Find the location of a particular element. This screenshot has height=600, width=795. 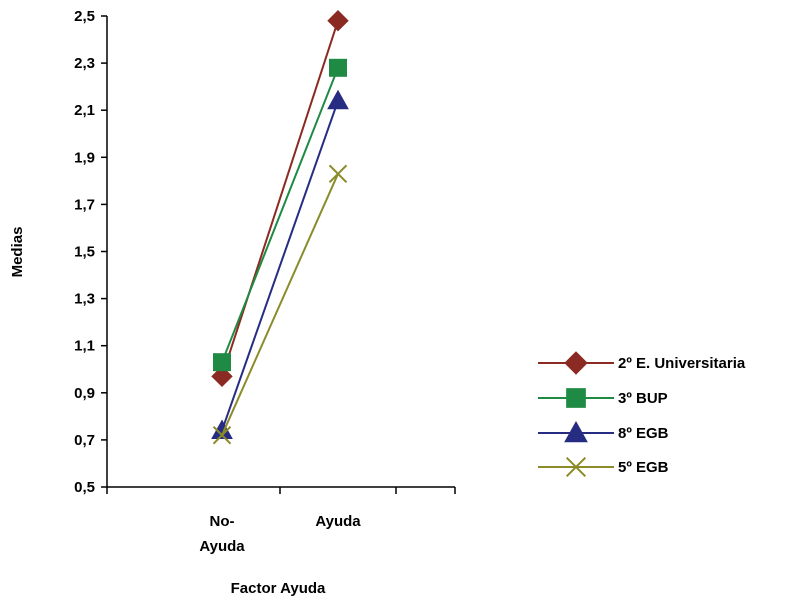

y-tick-label: 1,3 is located at coordinates (84, 299).